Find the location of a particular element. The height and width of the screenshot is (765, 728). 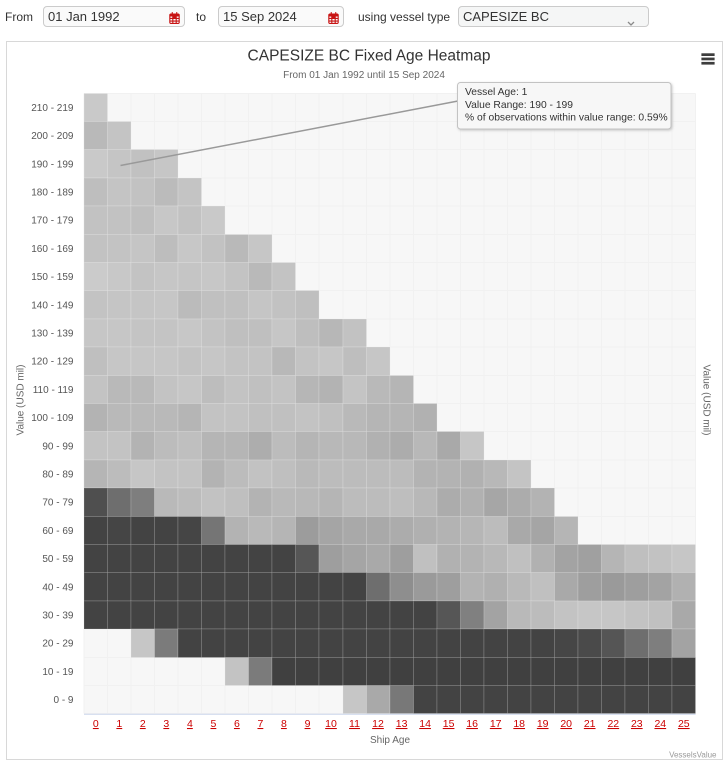

svg-text: 150 - 159 is located at coordinates (52, 277).